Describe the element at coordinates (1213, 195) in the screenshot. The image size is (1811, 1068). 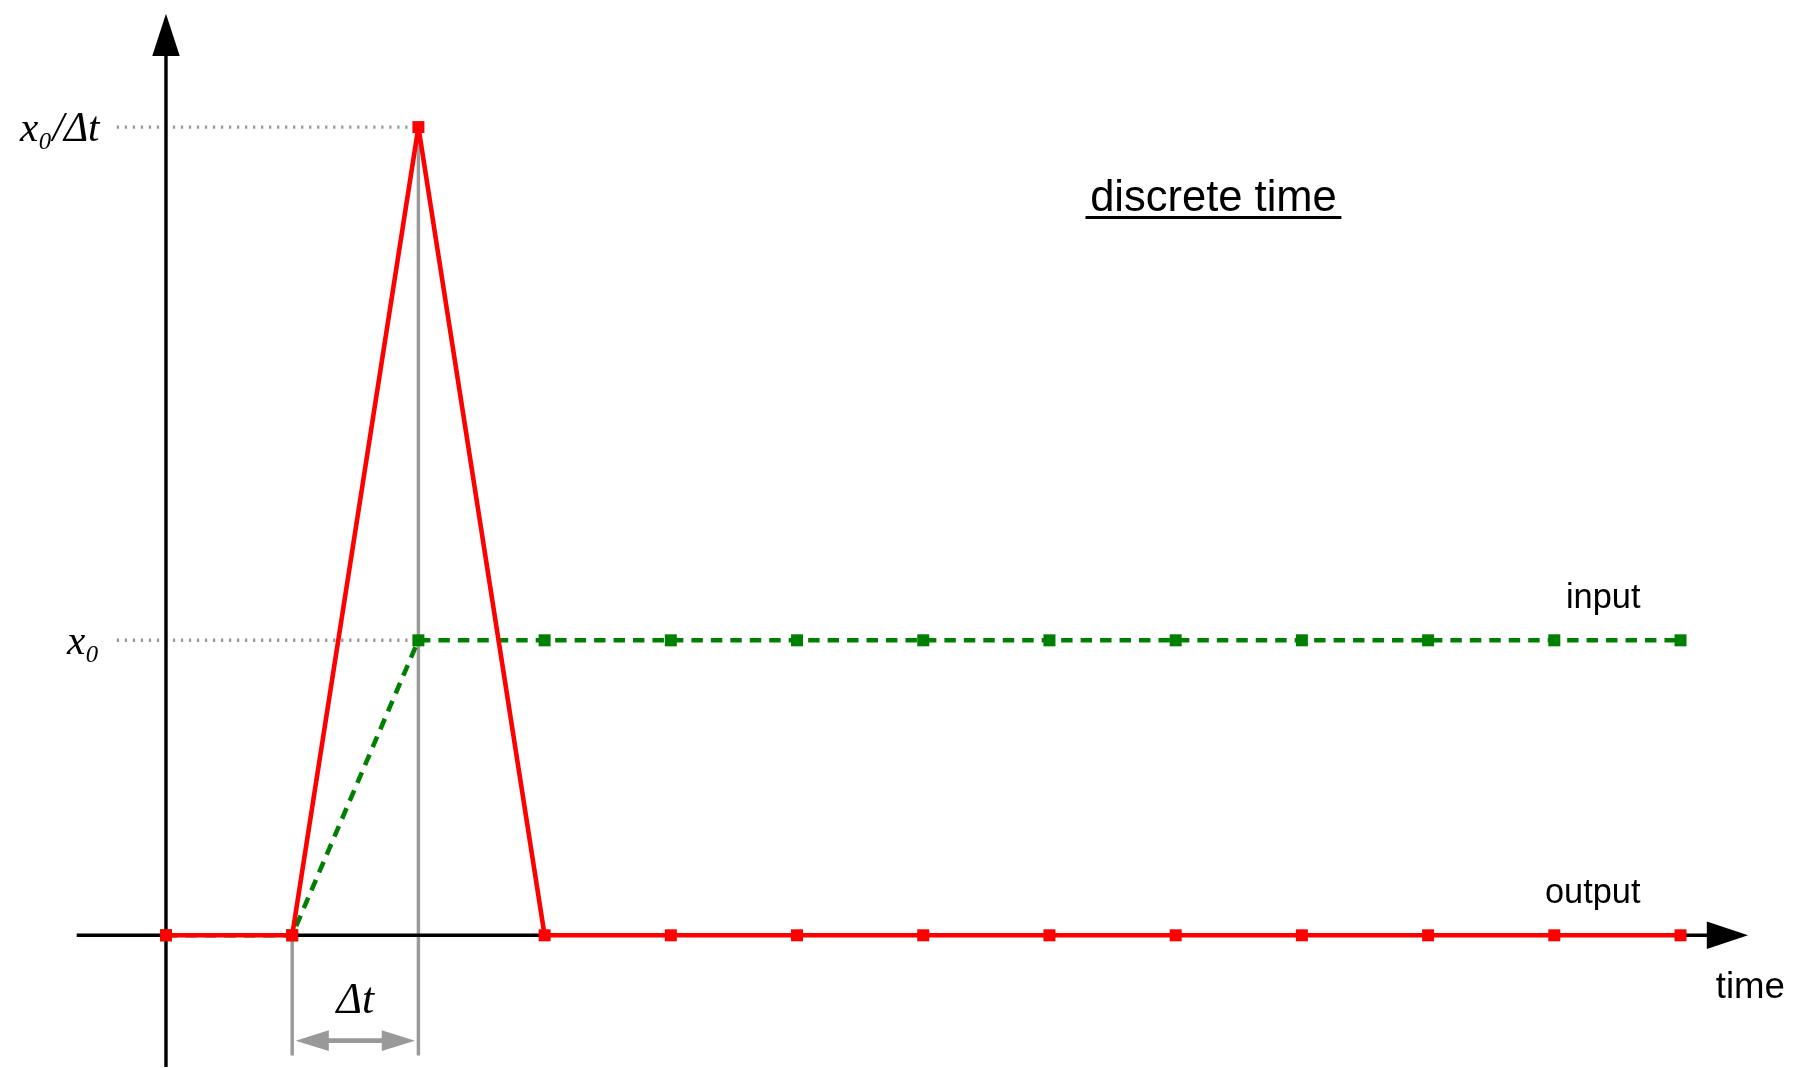
I see `text: discrete time` at that location.